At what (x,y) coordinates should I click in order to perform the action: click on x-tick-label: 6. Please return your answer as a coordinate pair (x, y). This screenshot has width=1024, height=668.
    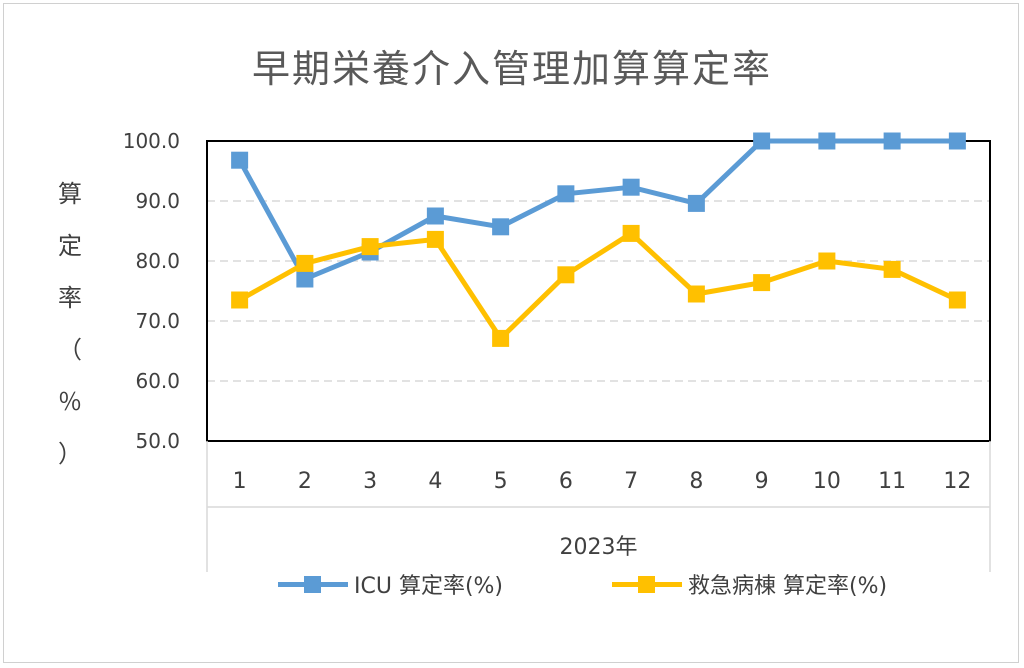
    Looking at the image, I should click on (566, 481).